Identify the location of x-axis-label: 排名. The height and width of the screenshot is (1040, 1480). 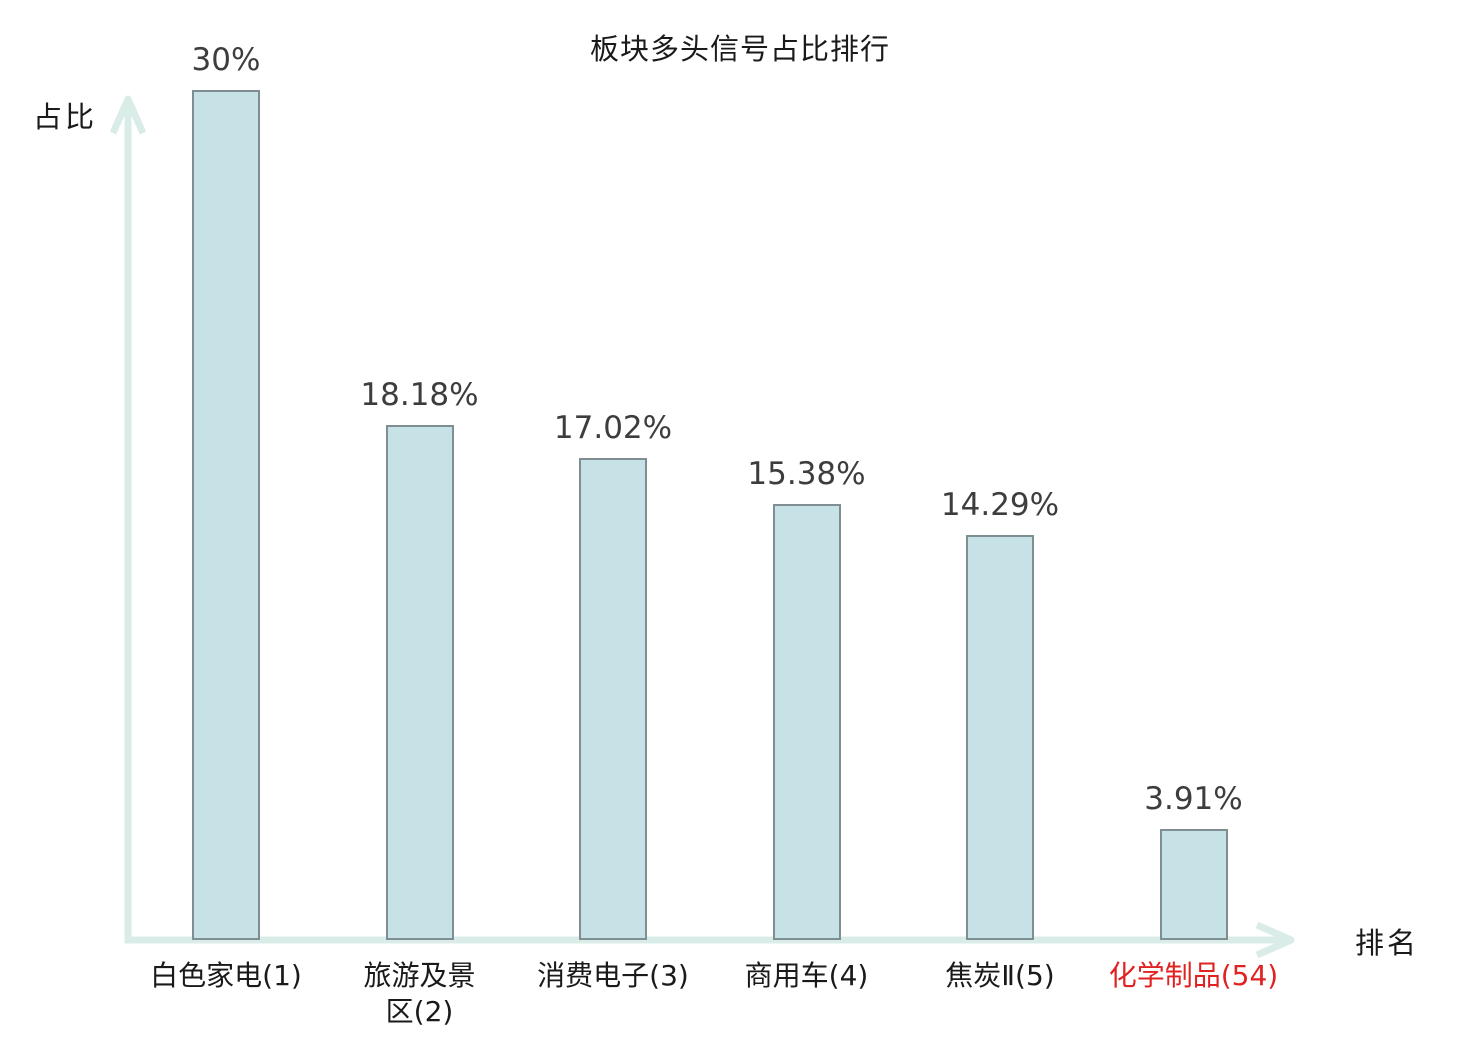
(1387, 943).